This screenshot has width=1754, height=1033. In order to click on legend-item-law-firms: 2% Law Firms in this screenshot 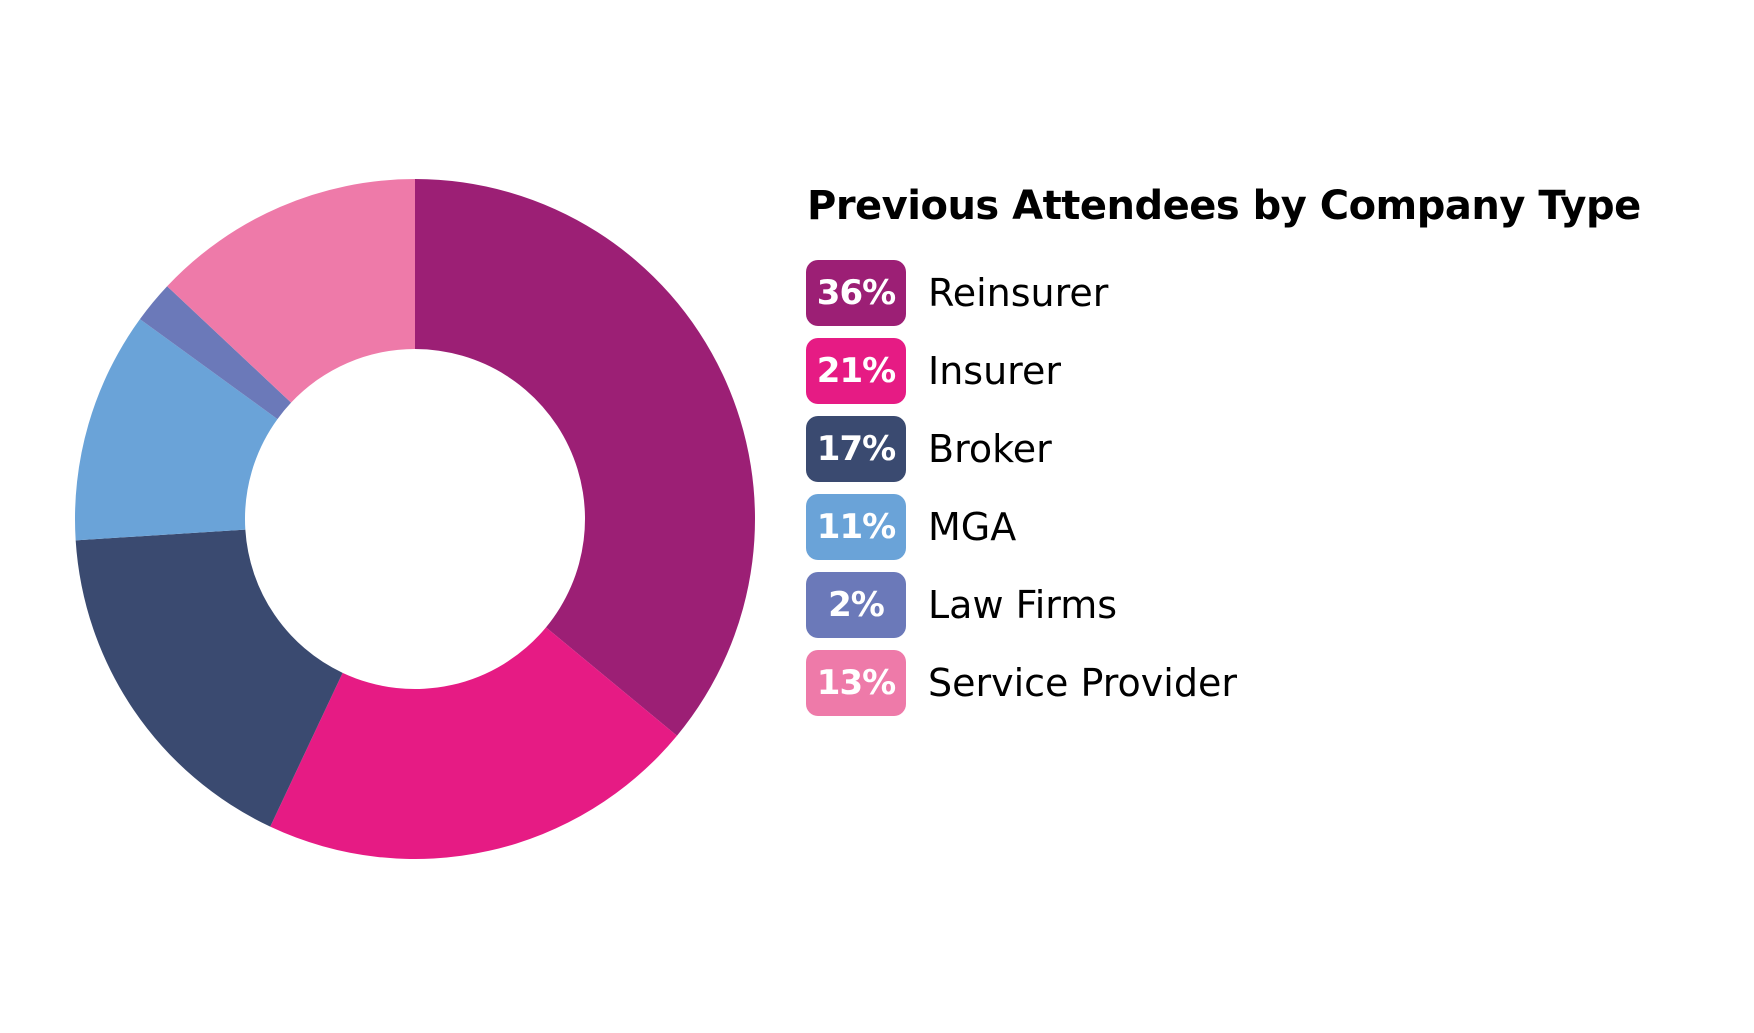, I will do `click(1021, 605)`.